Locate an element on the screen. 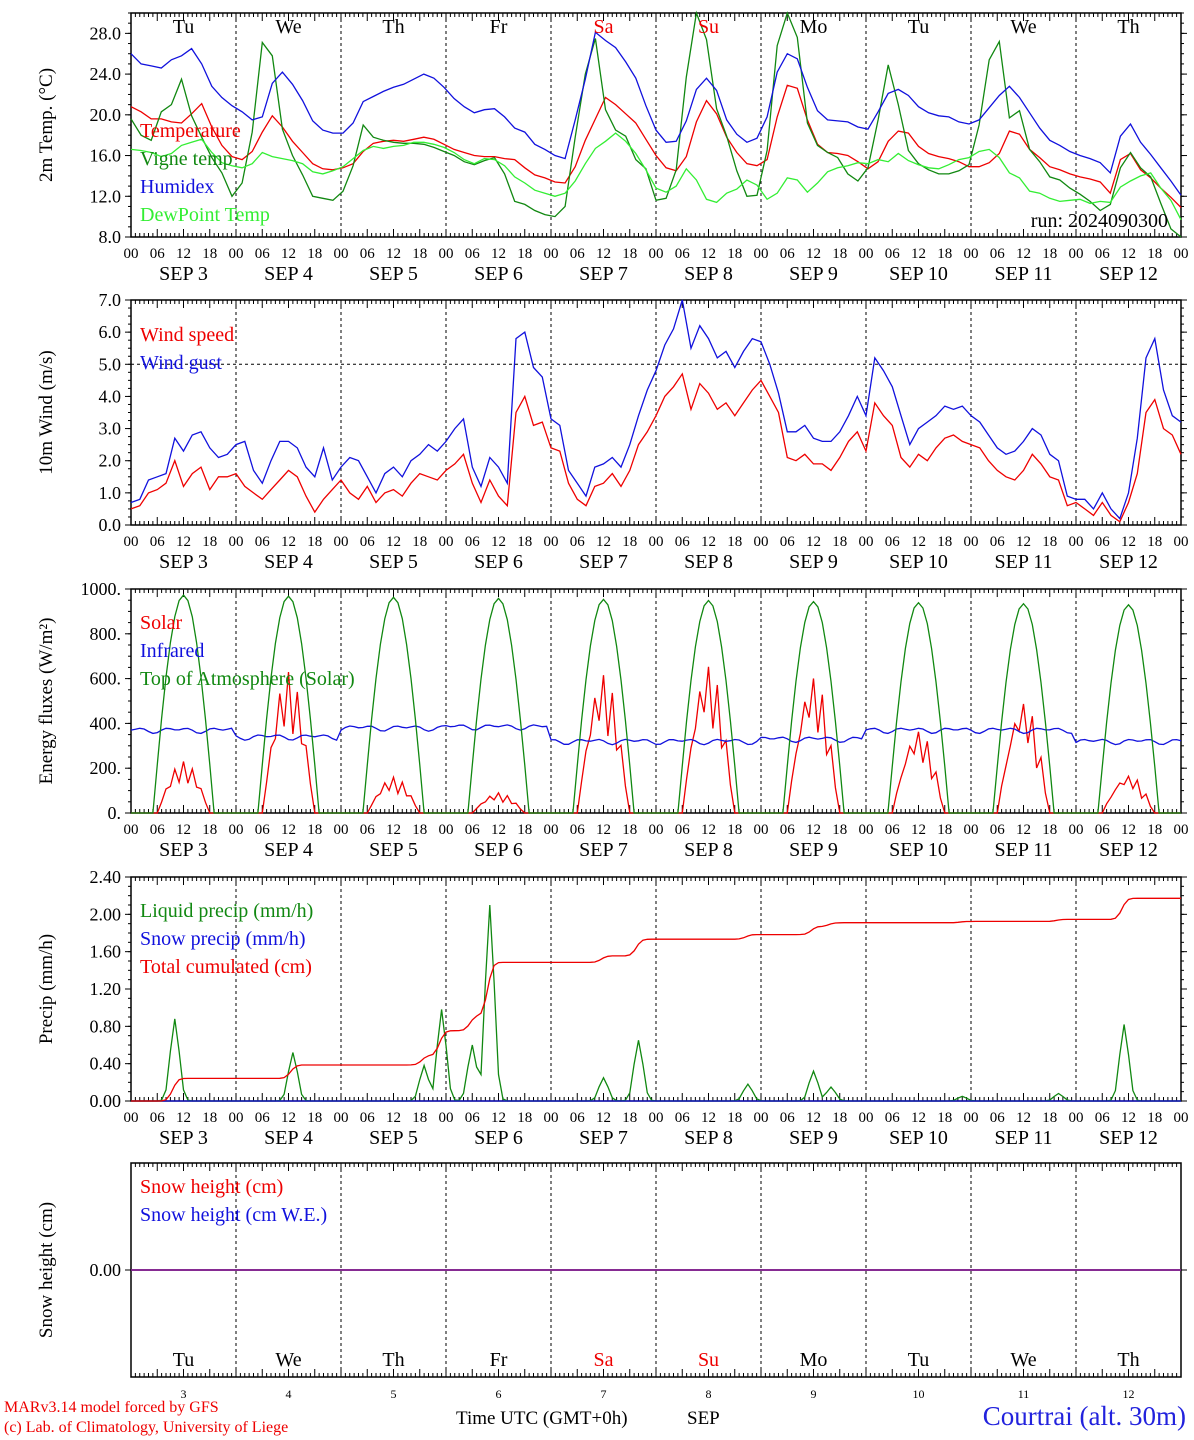 This screenshot has height=1440, width=1194. plot-frame is located at coordinates (656, 701).